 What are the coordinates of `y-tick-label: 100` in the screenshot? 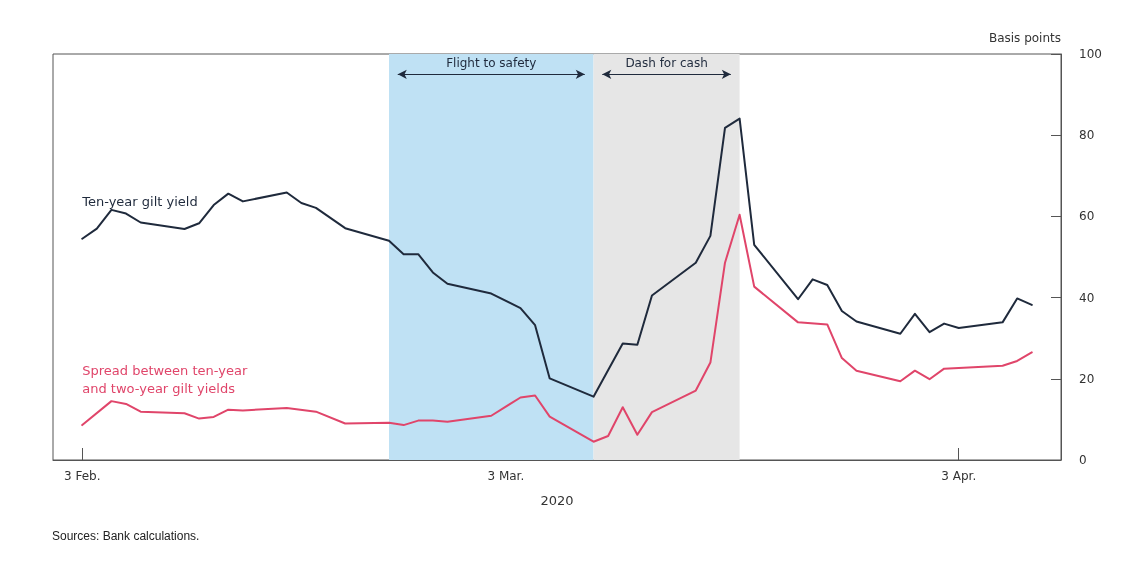 It's located at (1090, 54).